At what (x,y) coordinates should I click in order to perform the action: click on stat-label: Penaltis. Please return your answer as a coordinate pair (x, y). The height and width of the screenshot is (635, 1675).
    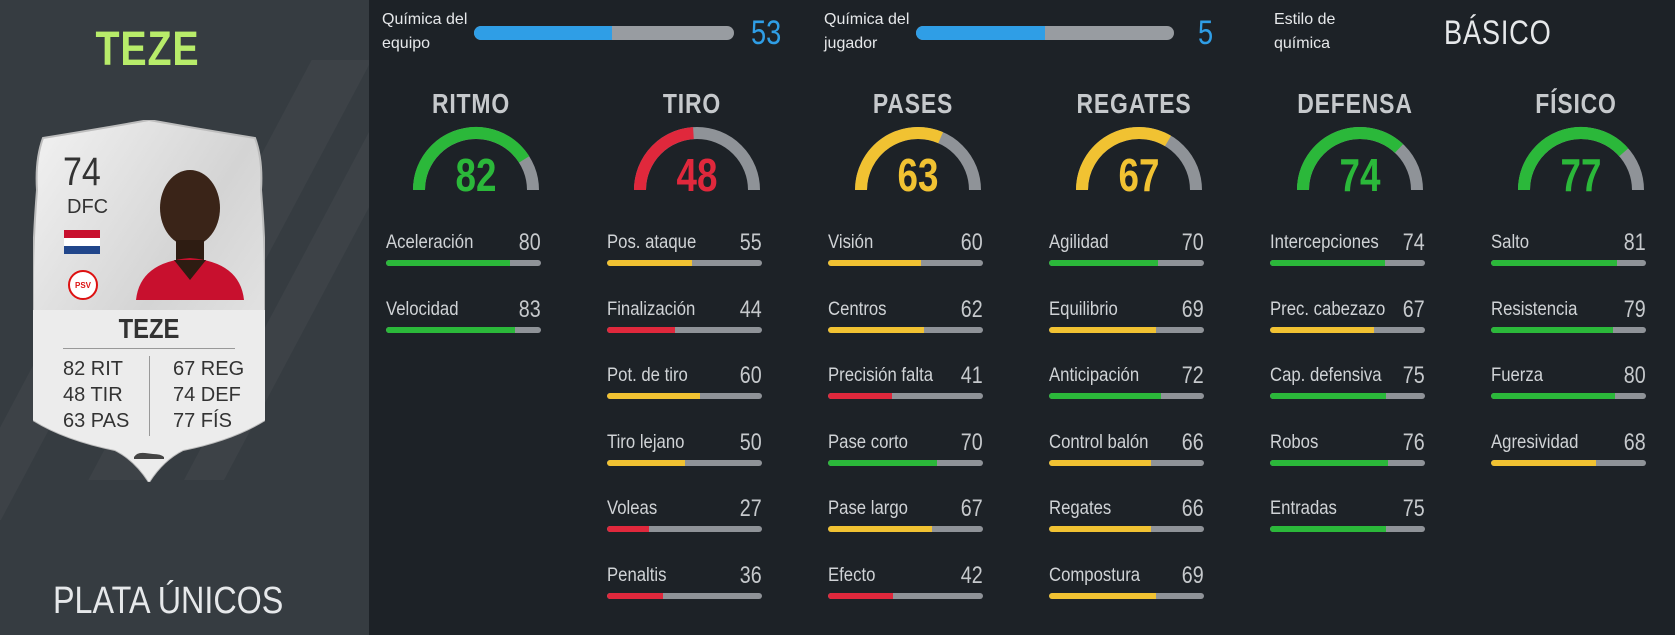
    Looking at the image, I should click on (637, 575).